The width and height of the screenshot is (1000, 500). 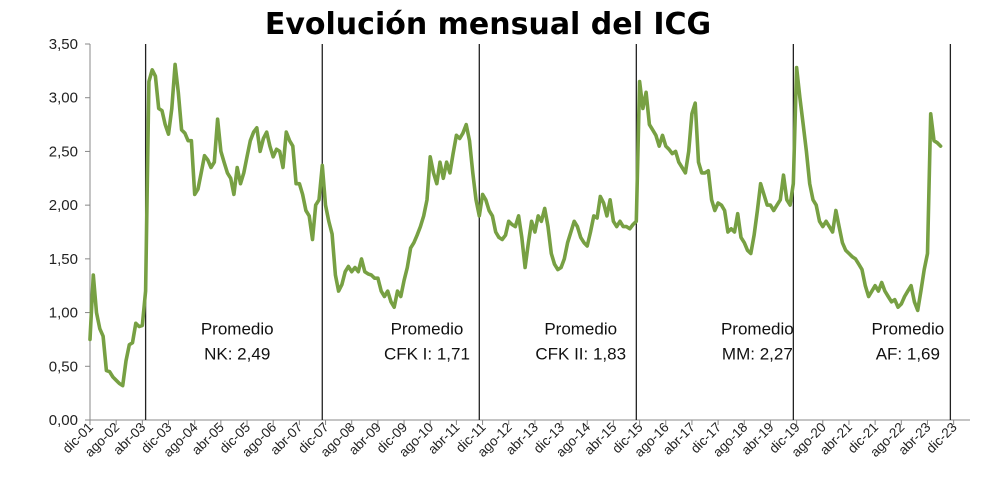 I want to click on y-tick-label: 2,00, so click(x=63, y=205).